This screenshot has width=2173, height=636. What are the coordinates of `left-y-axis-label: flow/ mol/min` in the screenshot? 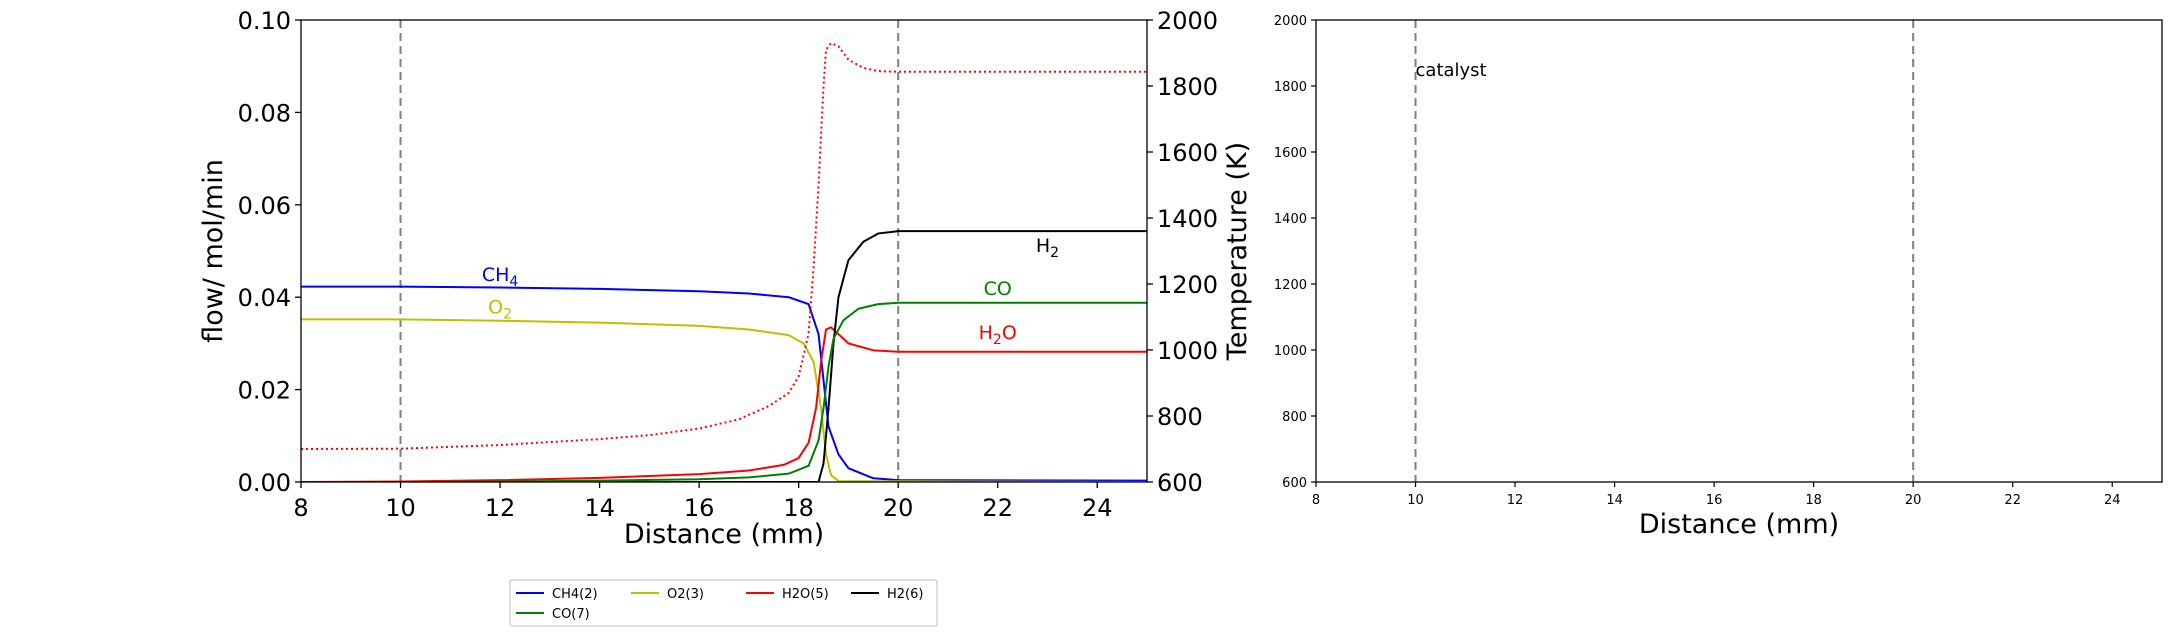 It's located at (213, 251).